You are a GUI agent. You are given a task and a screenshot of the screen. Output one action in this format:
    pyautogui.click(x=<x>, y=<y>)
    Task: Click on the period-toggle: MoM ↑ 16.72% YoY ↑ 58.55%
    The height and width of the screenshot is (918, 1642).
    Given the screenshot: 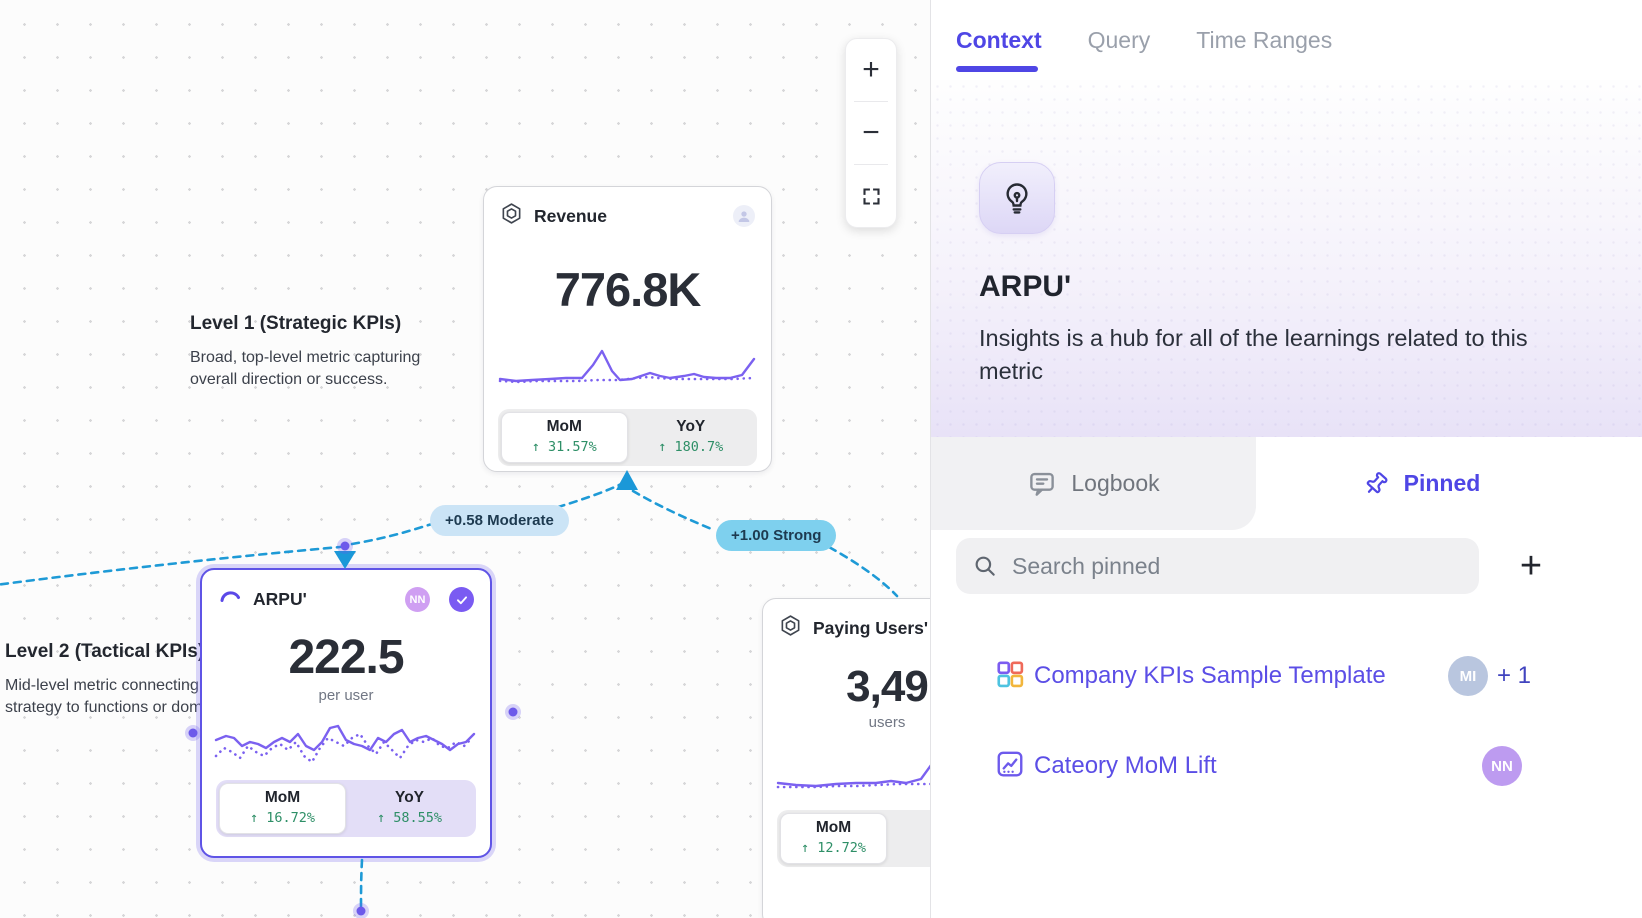 What is the action you would take?
    pyautogui.click(x=346, y=808)
    